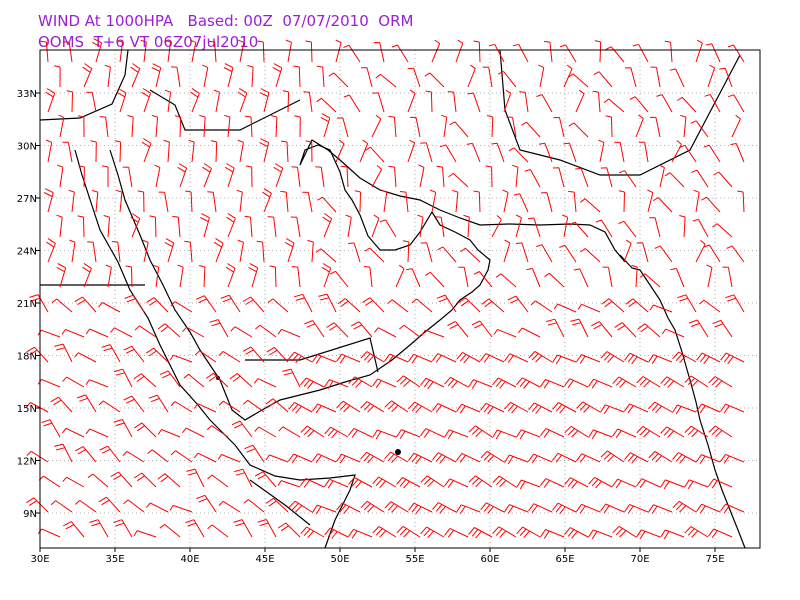  What do you see at coordinates (366, 197) in the screenshot?
I see `coastline` at bounding box center [366, 197].